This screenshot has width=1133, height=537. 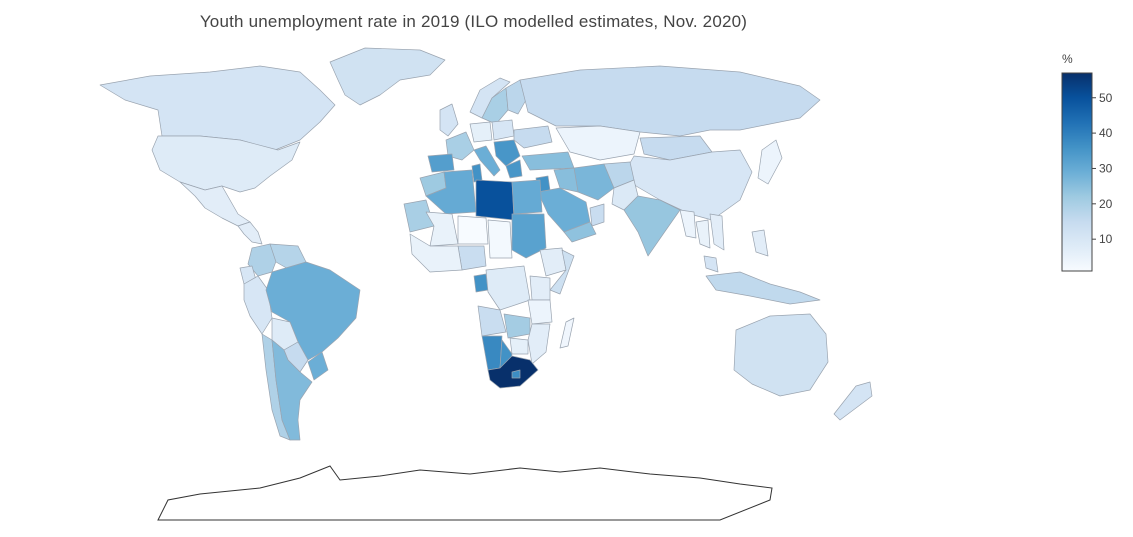 What do you see at coordinates (539, 344) in the screenshot?
I see `country-mozambique` at bounding box center [539, 344].